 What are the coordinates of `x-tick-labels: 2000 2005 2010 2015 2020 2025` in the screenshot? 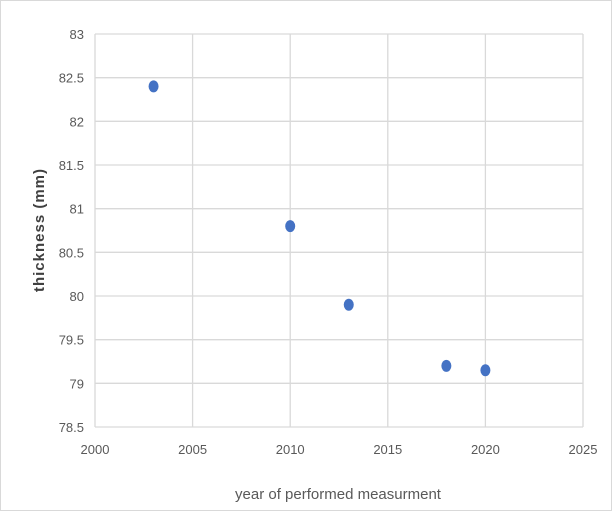 It's located at (339, 449).